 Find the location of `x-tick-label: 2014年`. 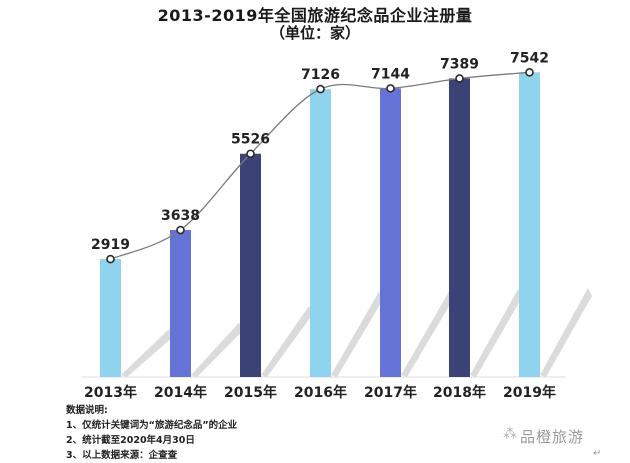

x-tick-label: 2014年 is located at coordinates (180, 392).